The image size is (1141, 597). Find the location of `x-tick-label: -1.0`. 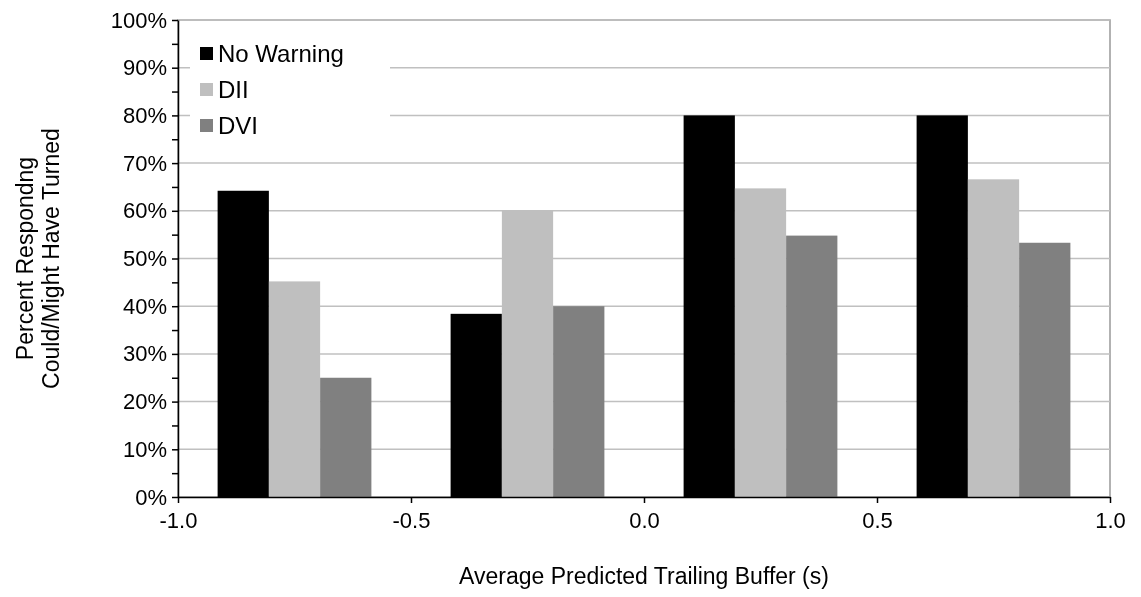

x-tick-label: -1.0 is located at coordinates (178, 520).